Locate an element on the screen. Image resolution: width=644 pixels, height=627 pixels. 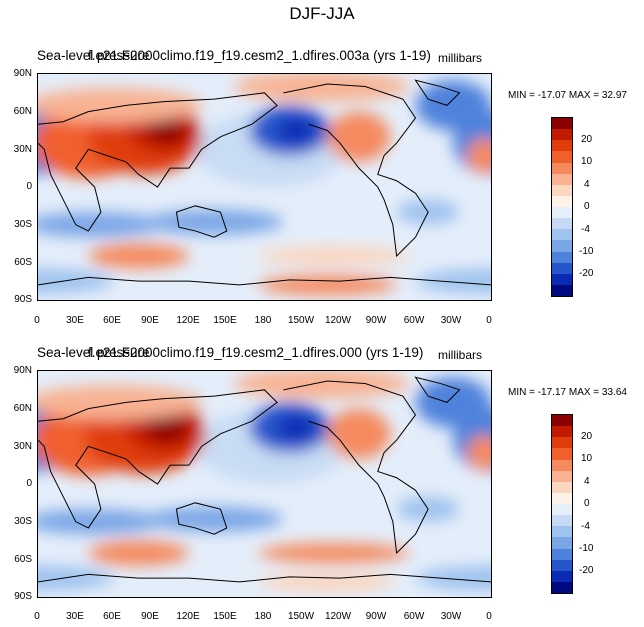
panel-2-colorbar-label: 10 is located at coordinates (587, 458).